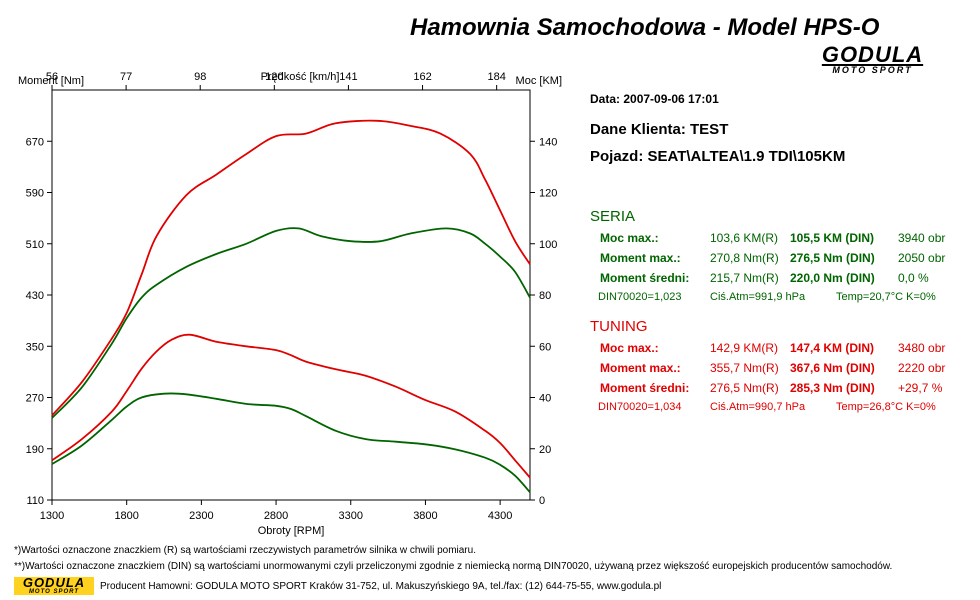  What do you see at coordinates (291, 531) in the screenshot?
I see `x-axis-title: Obroty [RPM]` at bounding box center [291, 531].